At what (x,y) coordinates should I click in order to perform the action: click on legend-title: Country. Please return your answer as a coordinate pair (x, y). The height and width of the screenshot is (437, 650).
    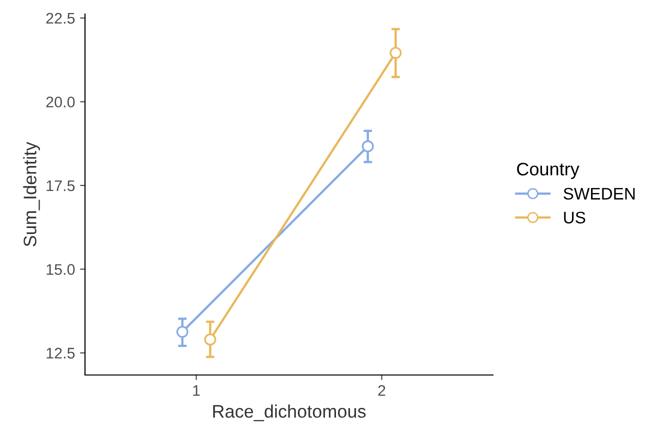
    Looking at the image, I should click on (548, 171).